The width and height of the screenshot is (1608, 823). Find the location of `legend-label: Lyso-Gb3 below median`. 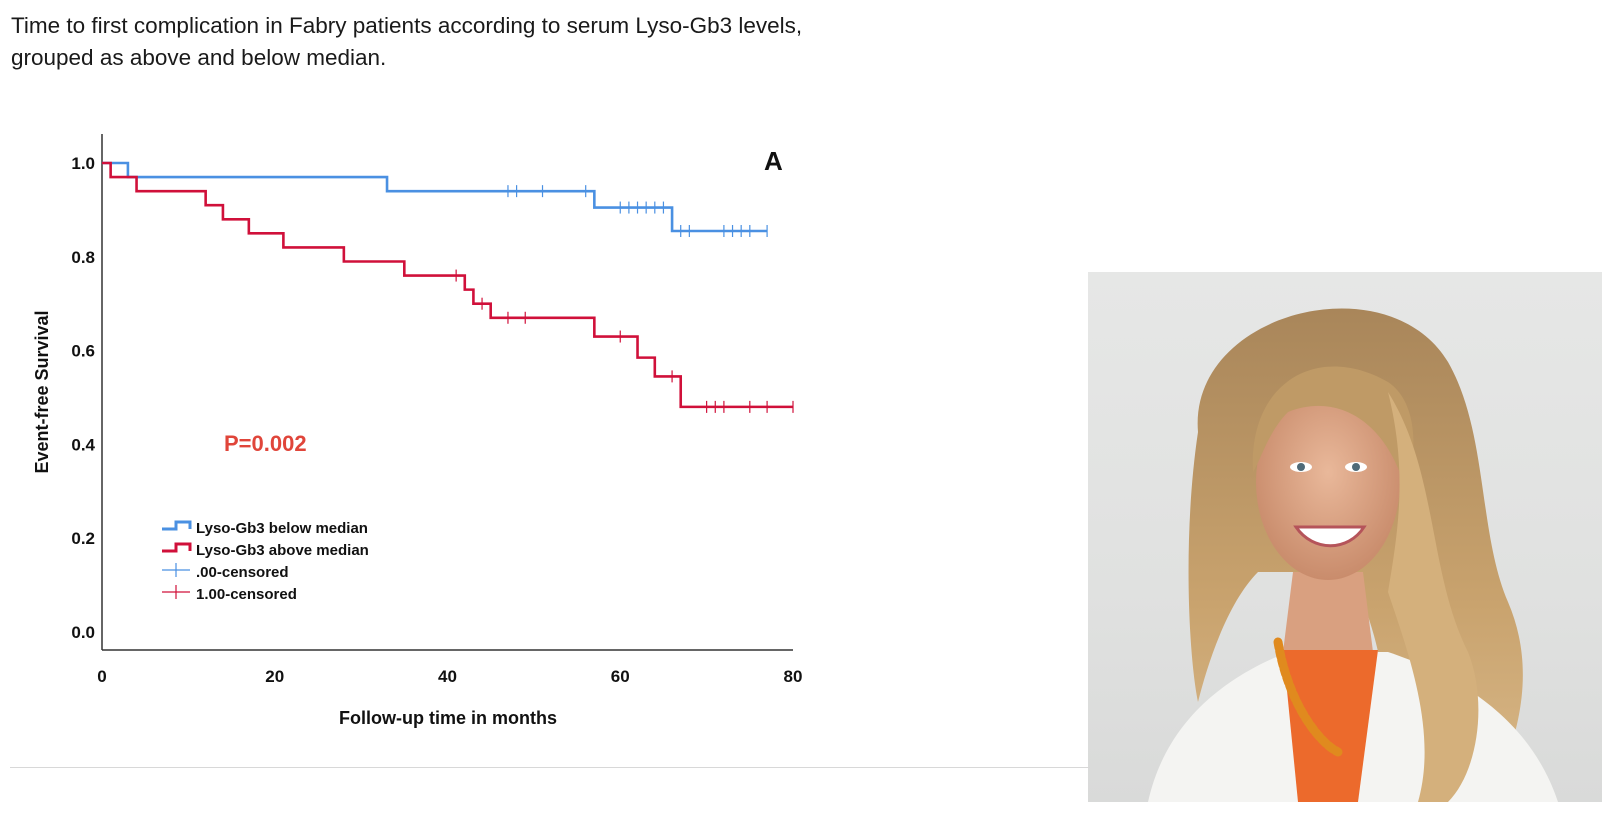

legend-label: Lyso-Gb3 below median is located at coordinates (282, 528).